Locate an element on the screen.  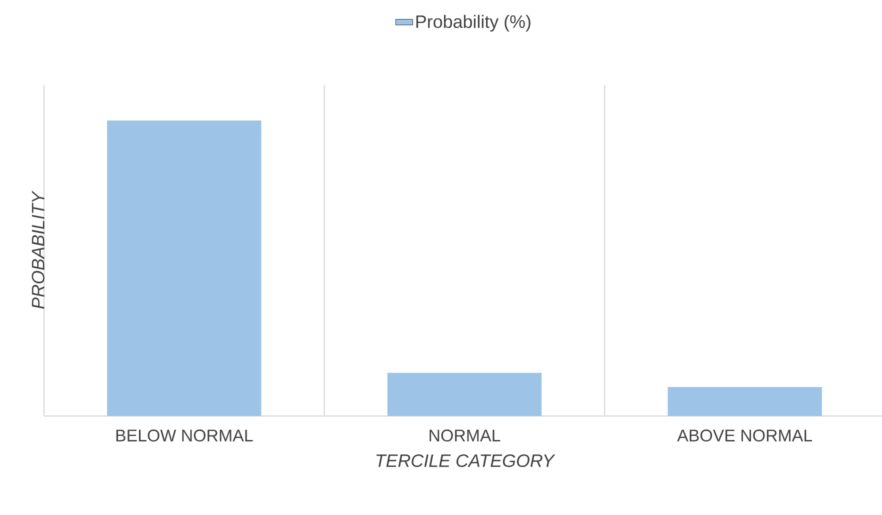
x-tick-label: ABOVE NORMAL is located at coordinates (744, 436).